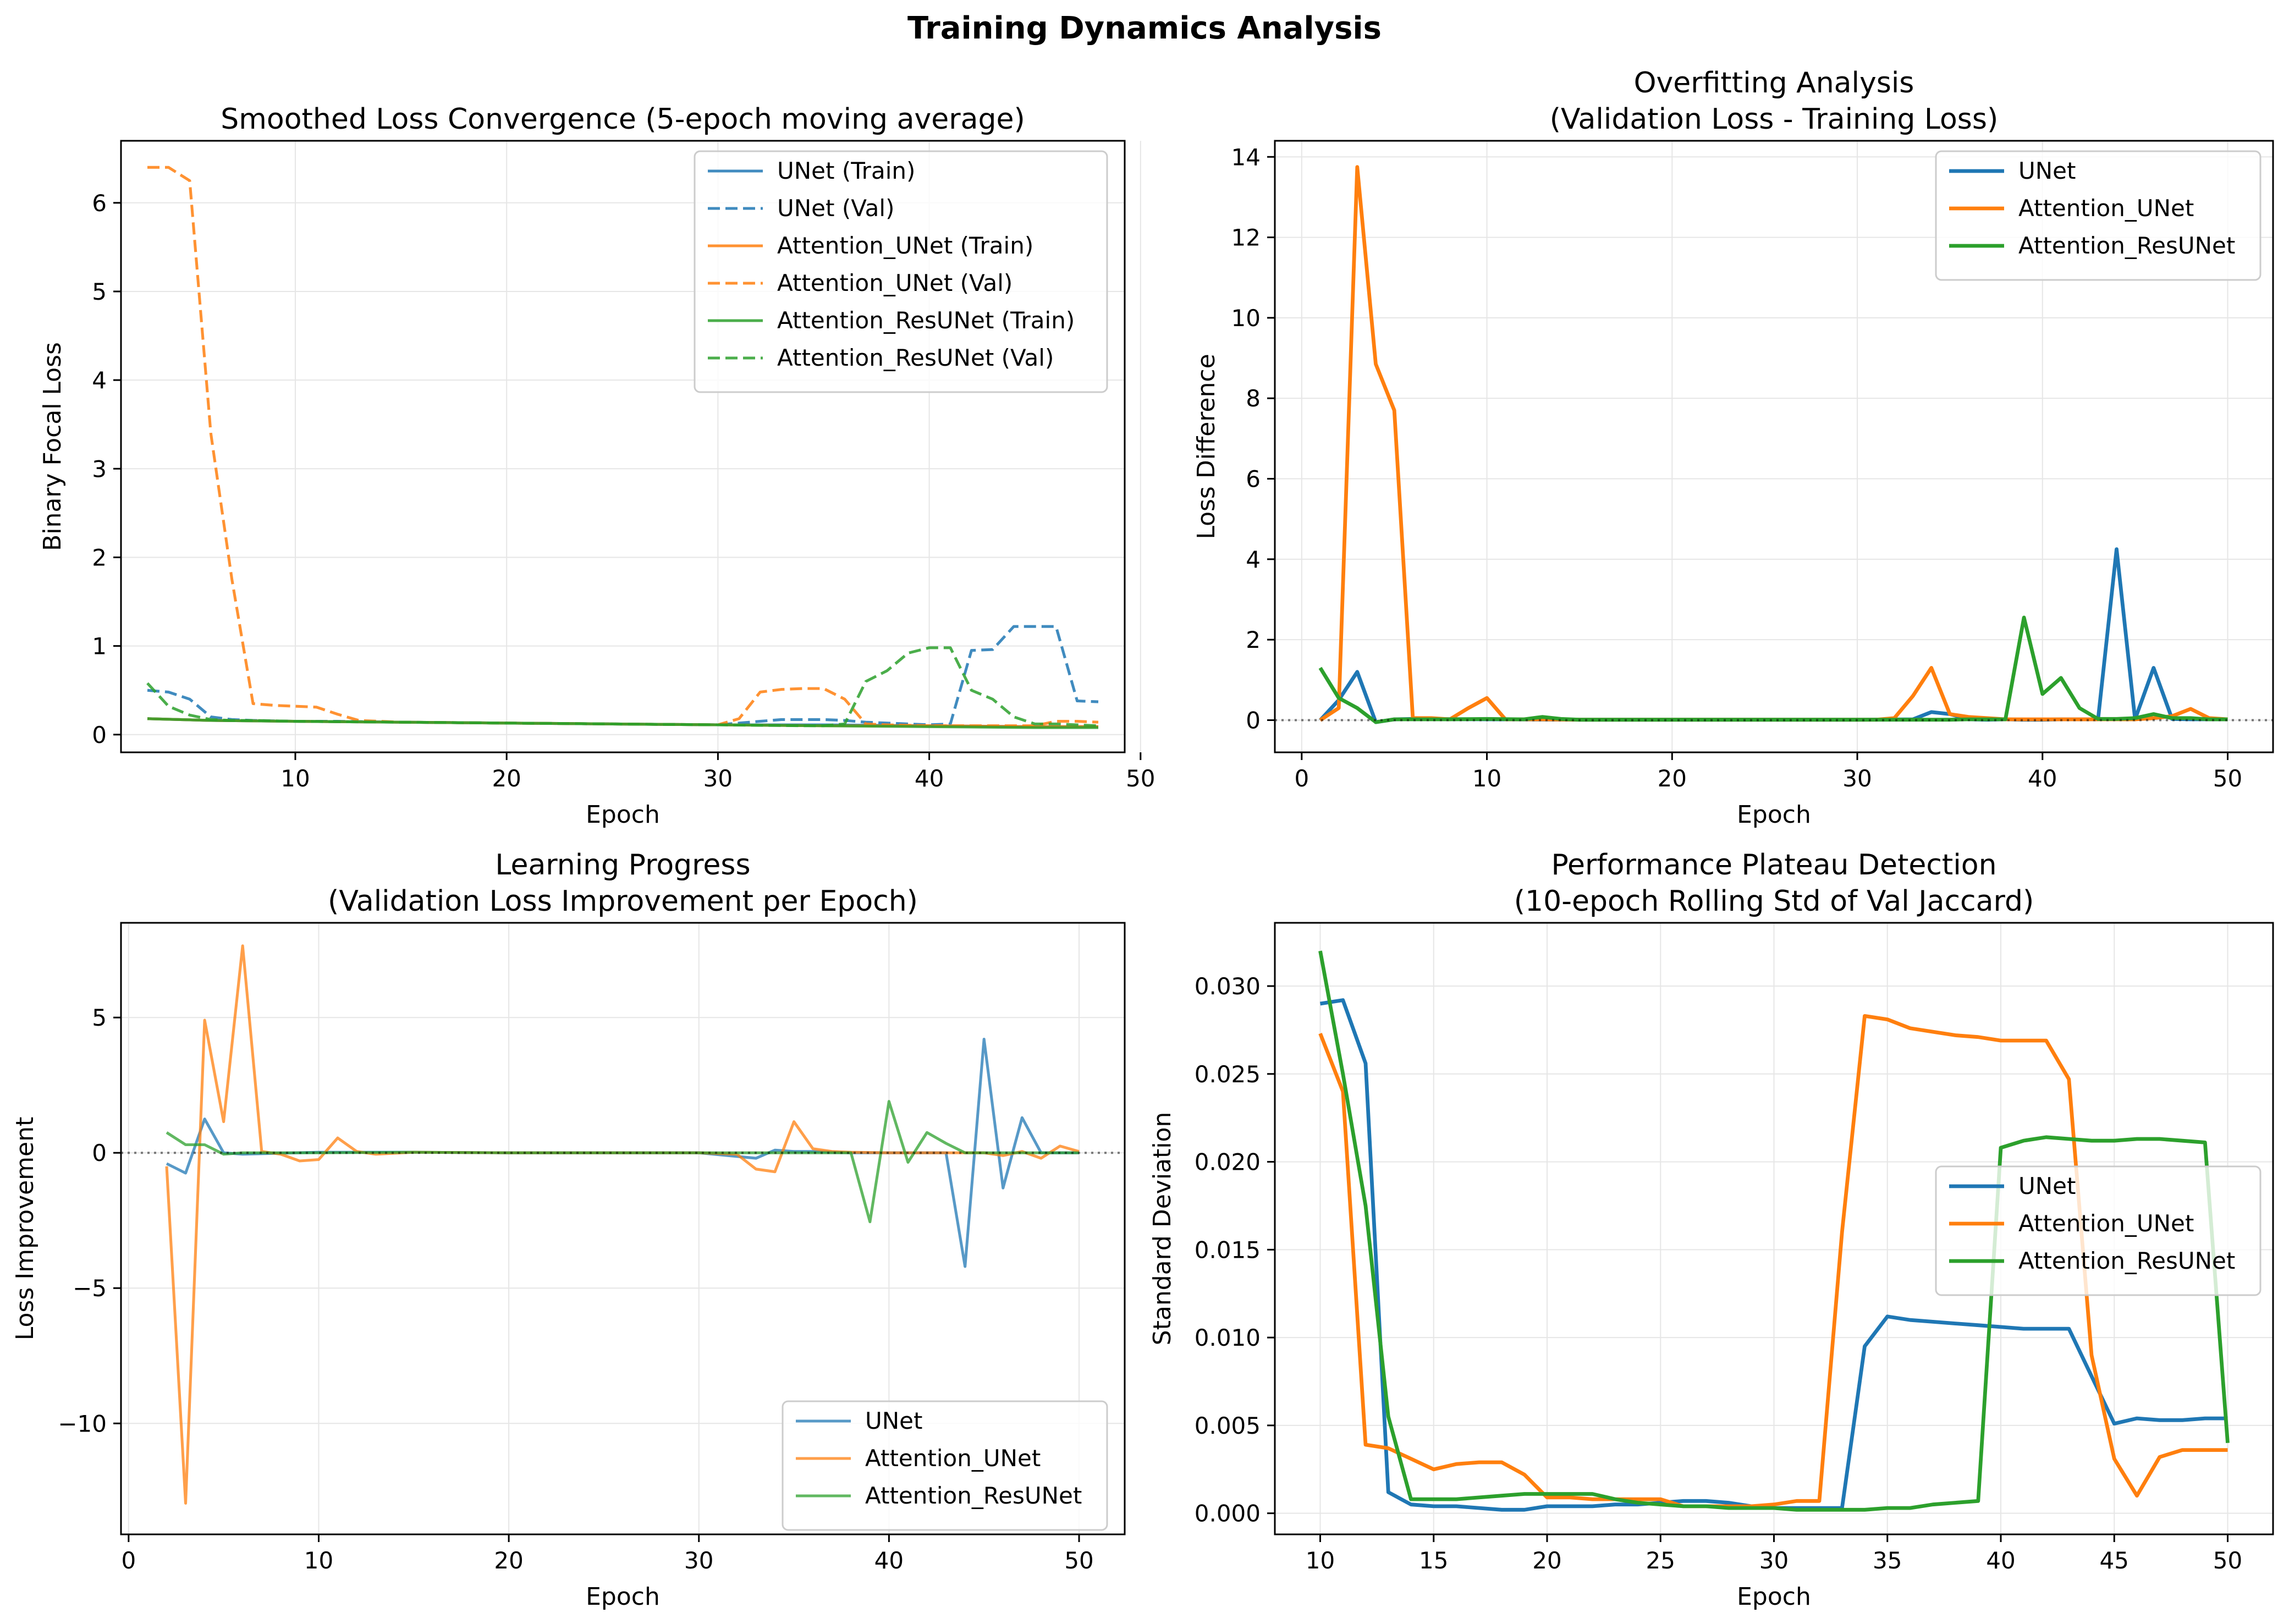 The height and width of the screenshot is (1624, 2289). What do you see at coordinates (1774, 901) in the screenshot?
I see `chart-title-line: (10-epoch Rolling Std of Val Jaccard)` at bounding box center [1774, 901].